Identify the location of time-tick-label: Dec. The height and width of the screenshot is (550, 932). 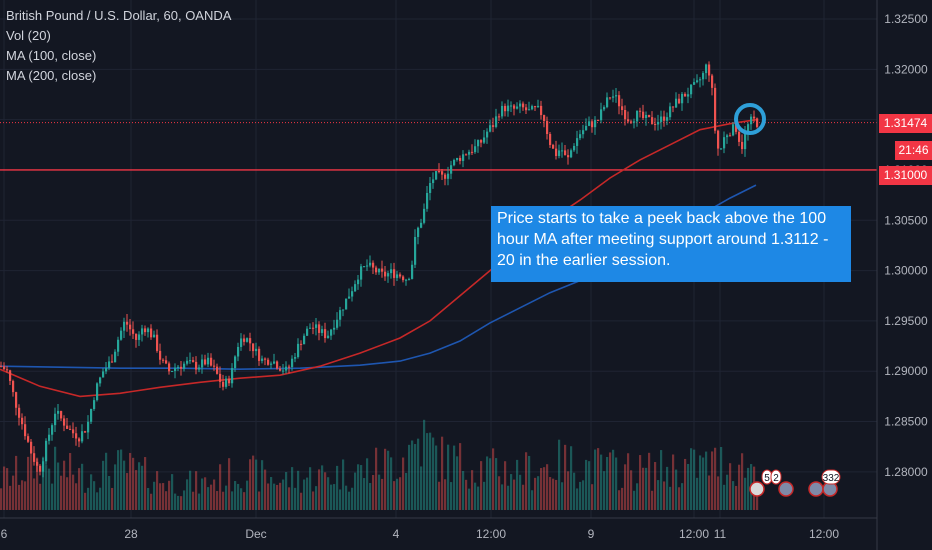
(255, 534).